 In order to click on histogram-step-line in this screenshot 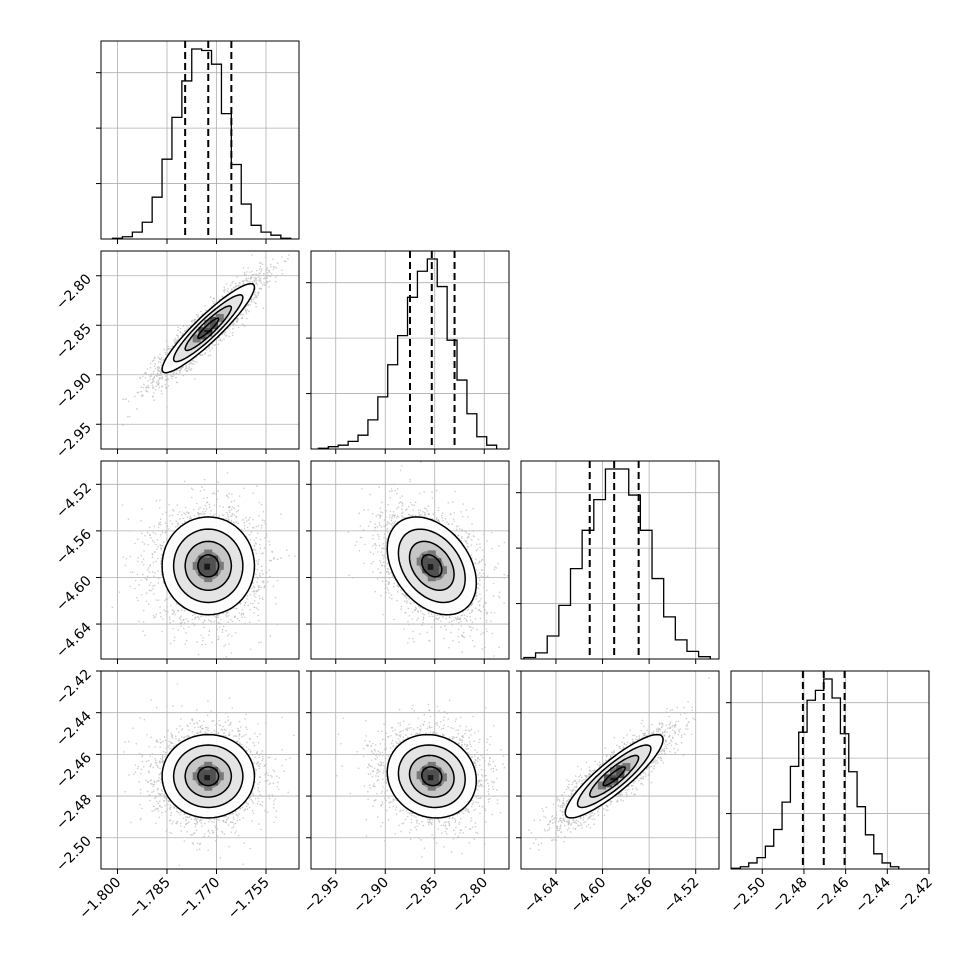, I will do `click(407, 353)`.